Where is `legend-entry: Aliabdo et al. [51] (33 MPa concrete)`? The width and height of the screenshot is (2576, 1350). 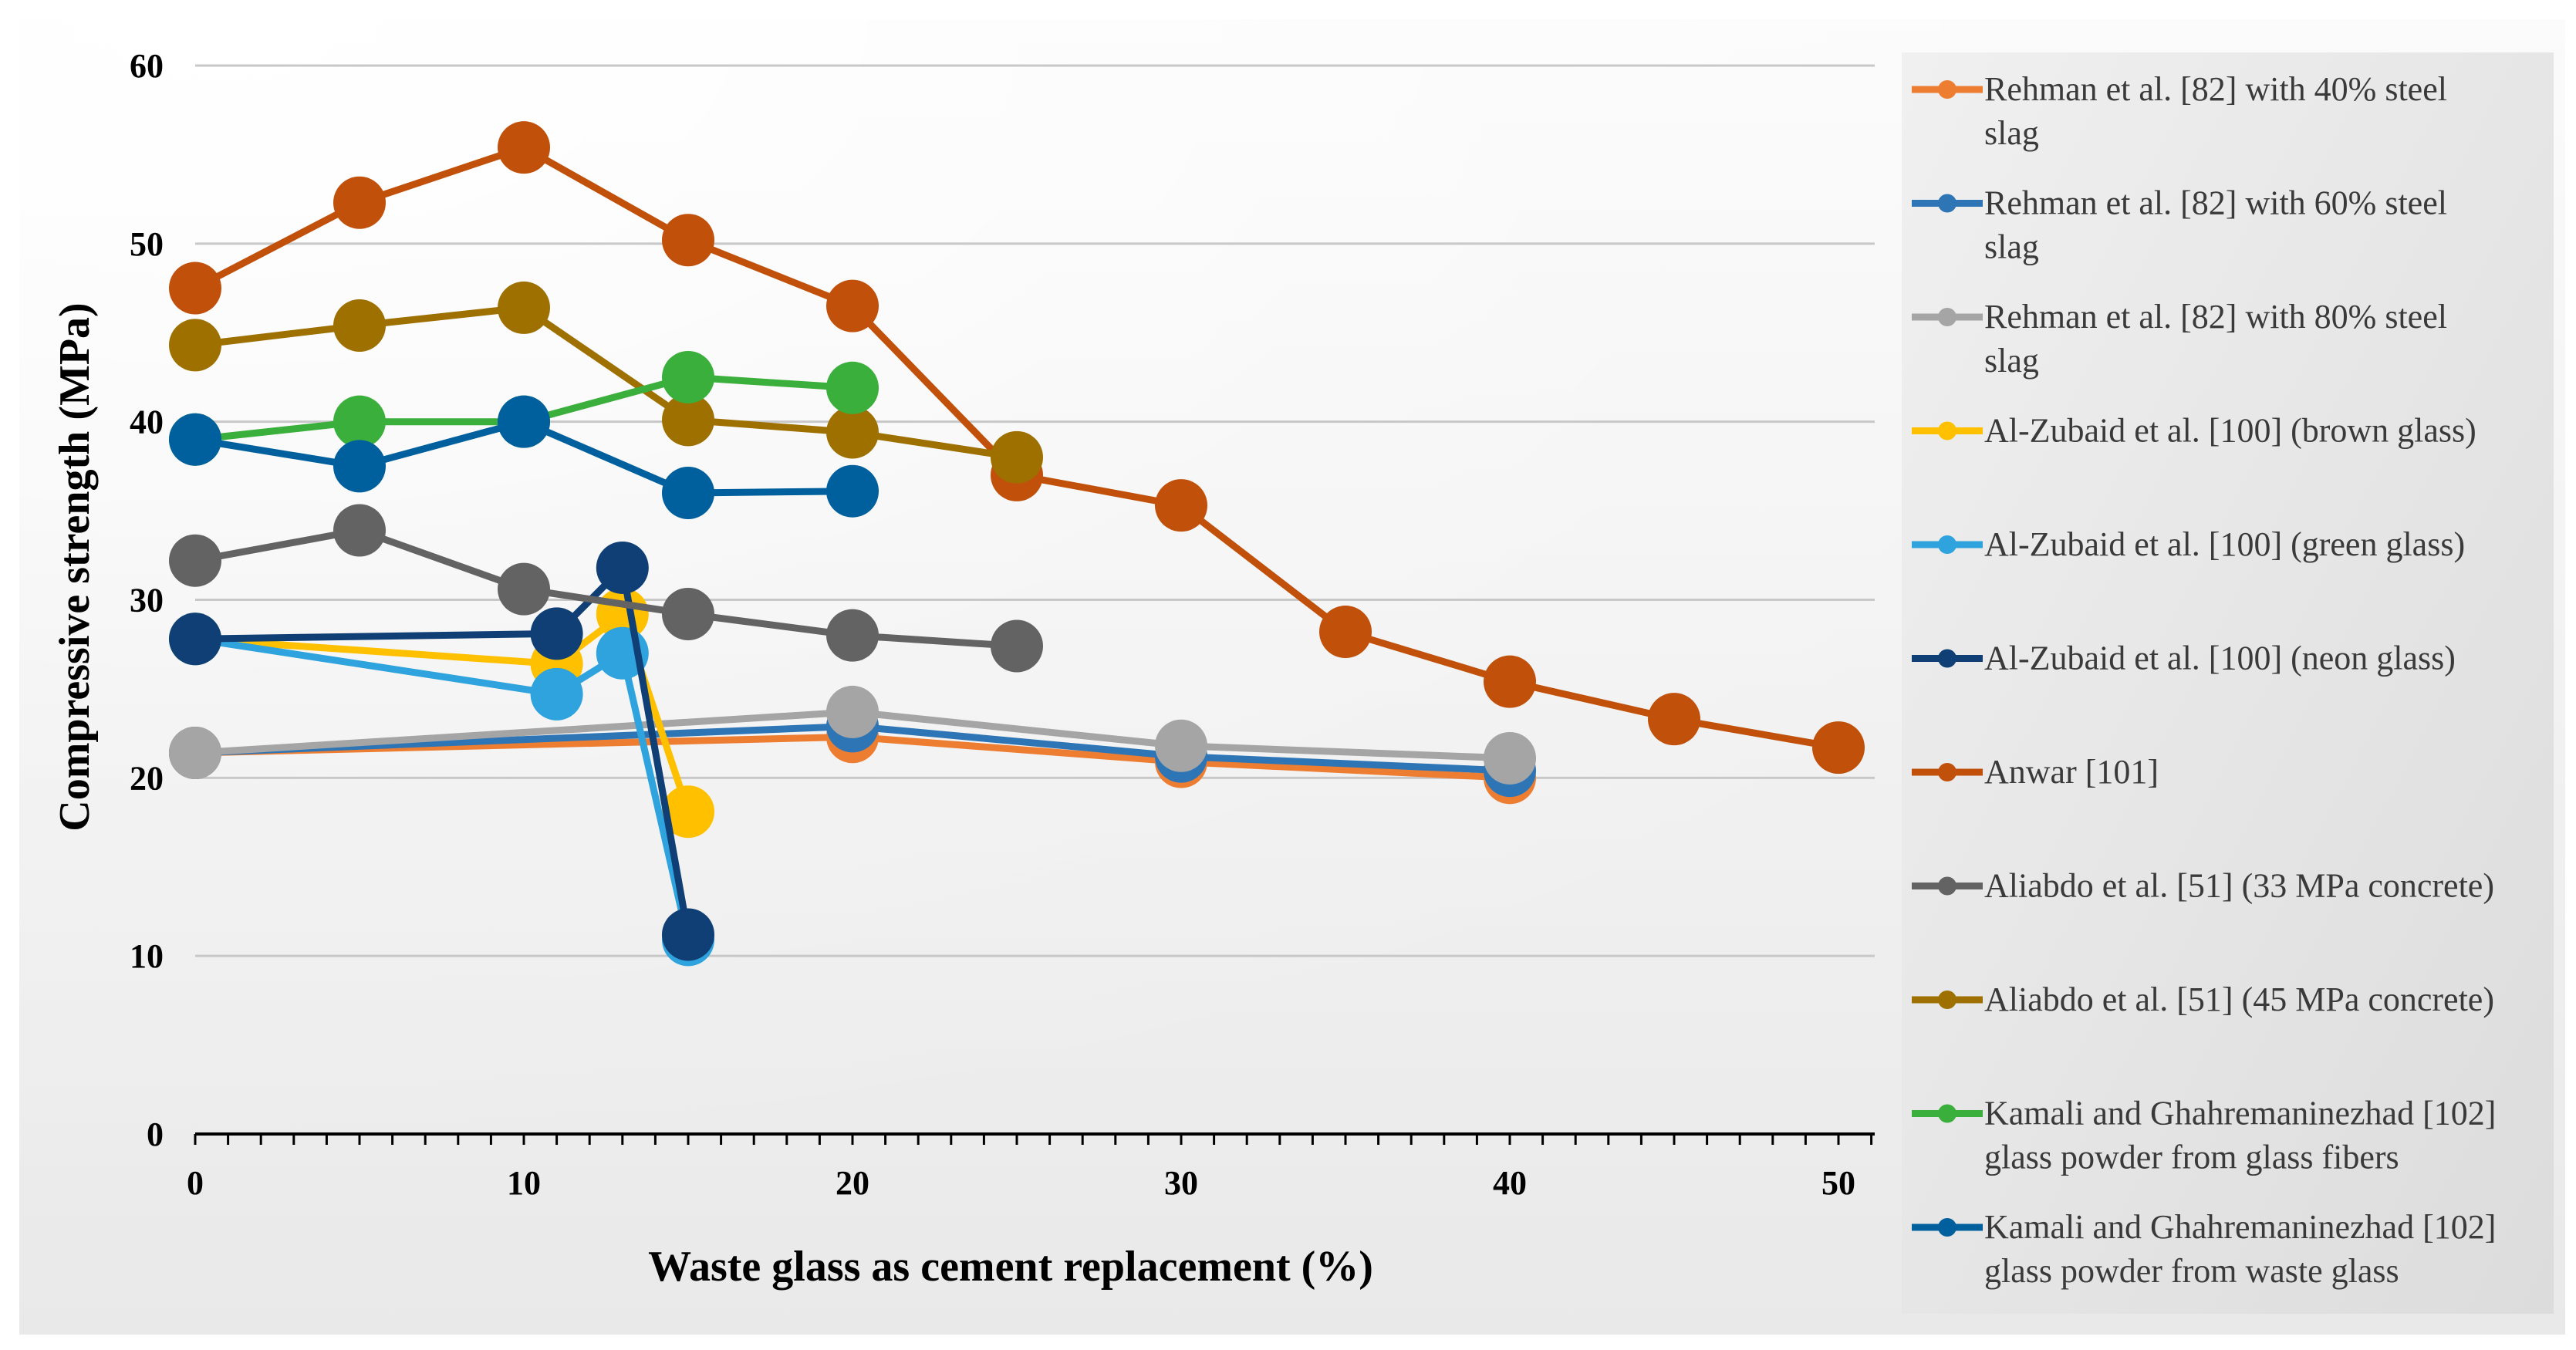
legend-entry: Aliabdo et al. [51] (33 MPa concrete) is located at coordinates (2203, 886).